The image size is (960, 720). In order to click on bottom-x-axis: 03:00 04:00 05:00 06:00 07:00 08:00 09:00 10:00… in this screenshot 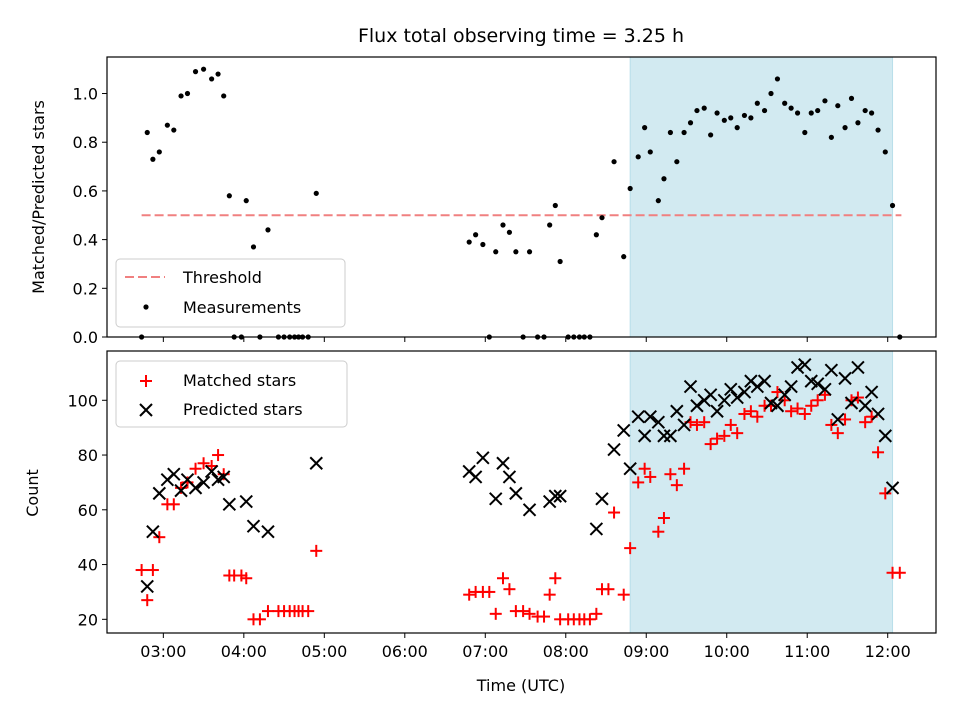, I will do `click(525, 647)`.